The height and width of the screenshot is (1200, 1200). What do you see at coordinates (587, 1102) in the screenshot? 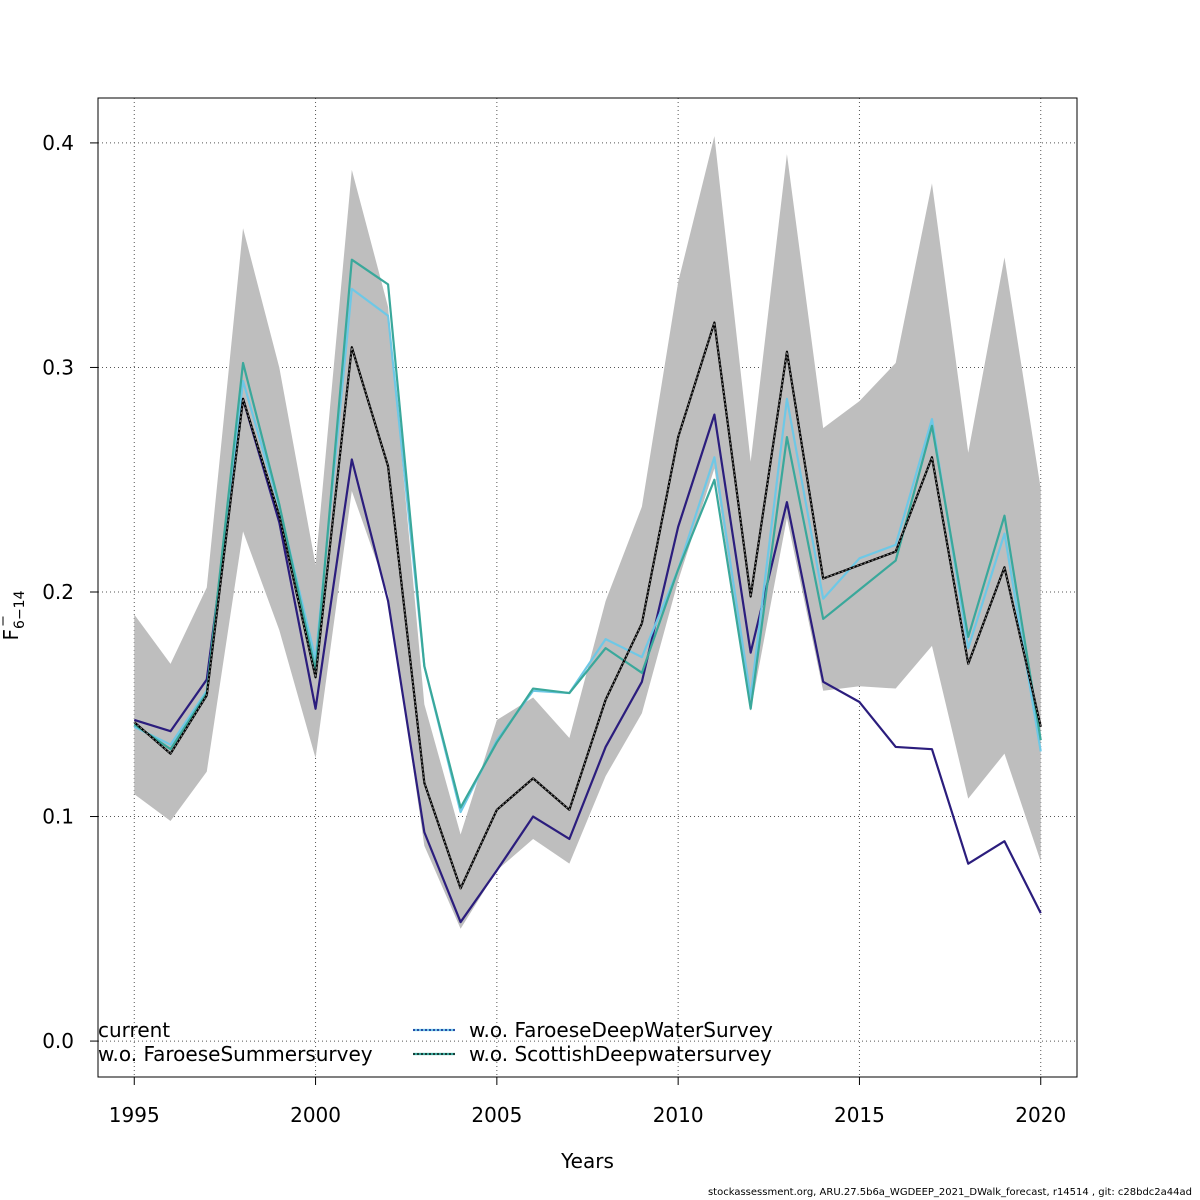
I see `x-axis: 1995 2000 2005 2010 2015 2020` at bounding box center [587, 1102].